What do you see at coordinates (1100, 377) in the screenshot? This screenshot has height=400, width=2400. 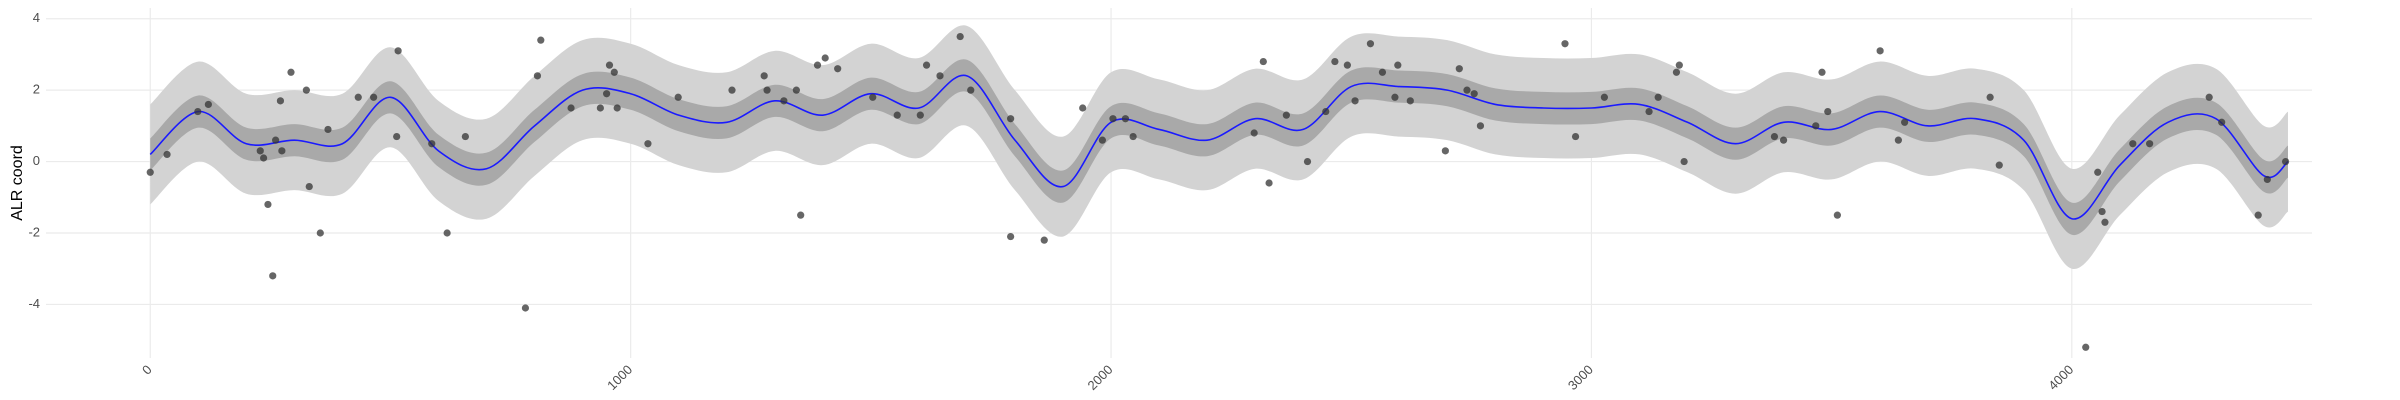 I see `x-tick-label: 2000` at bounding box center [1100, 377].